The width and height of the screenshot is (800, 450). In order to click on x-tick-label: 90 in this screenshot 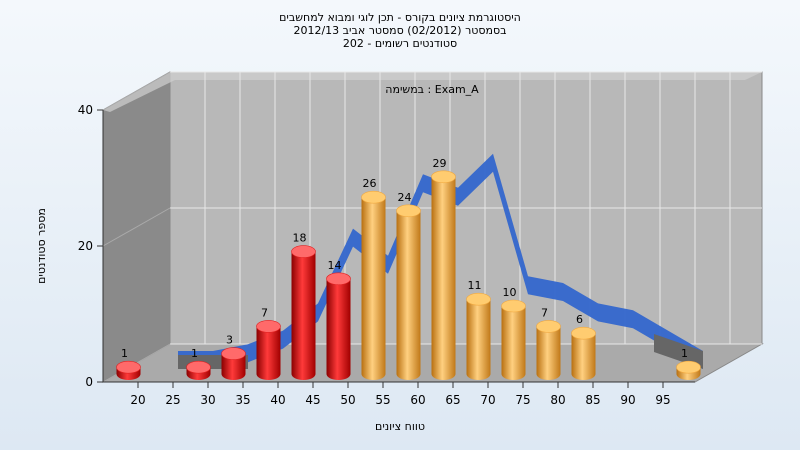, I will do `click(627, 400)`.